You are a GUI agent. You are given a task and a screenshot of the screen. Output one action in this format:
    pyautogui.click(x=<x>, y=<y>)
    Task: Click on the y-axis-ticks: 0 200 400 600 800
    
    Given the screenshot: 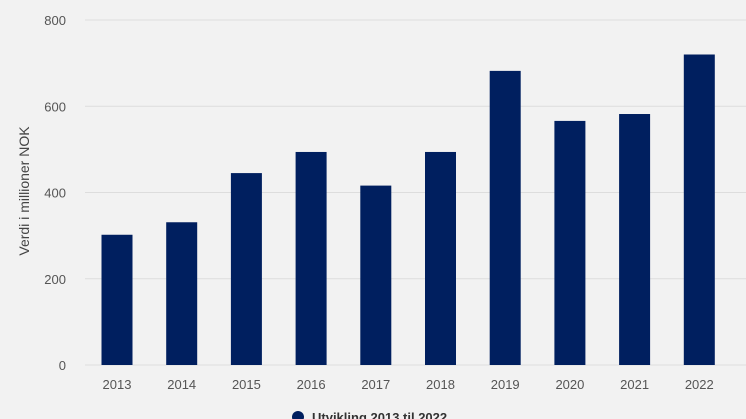 What is the action you would take?
    pyautogui.click(x=55, y=193)
    